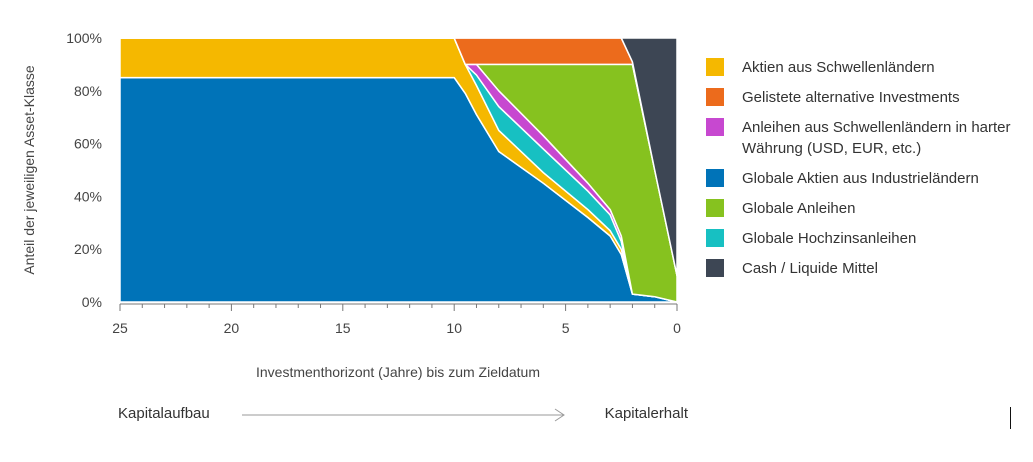 The width and height of the screenshot is (1033, 462). Describe the element at coordinates (1010, 418) in the screenshot. I see `text-cursor-icon` at that location.